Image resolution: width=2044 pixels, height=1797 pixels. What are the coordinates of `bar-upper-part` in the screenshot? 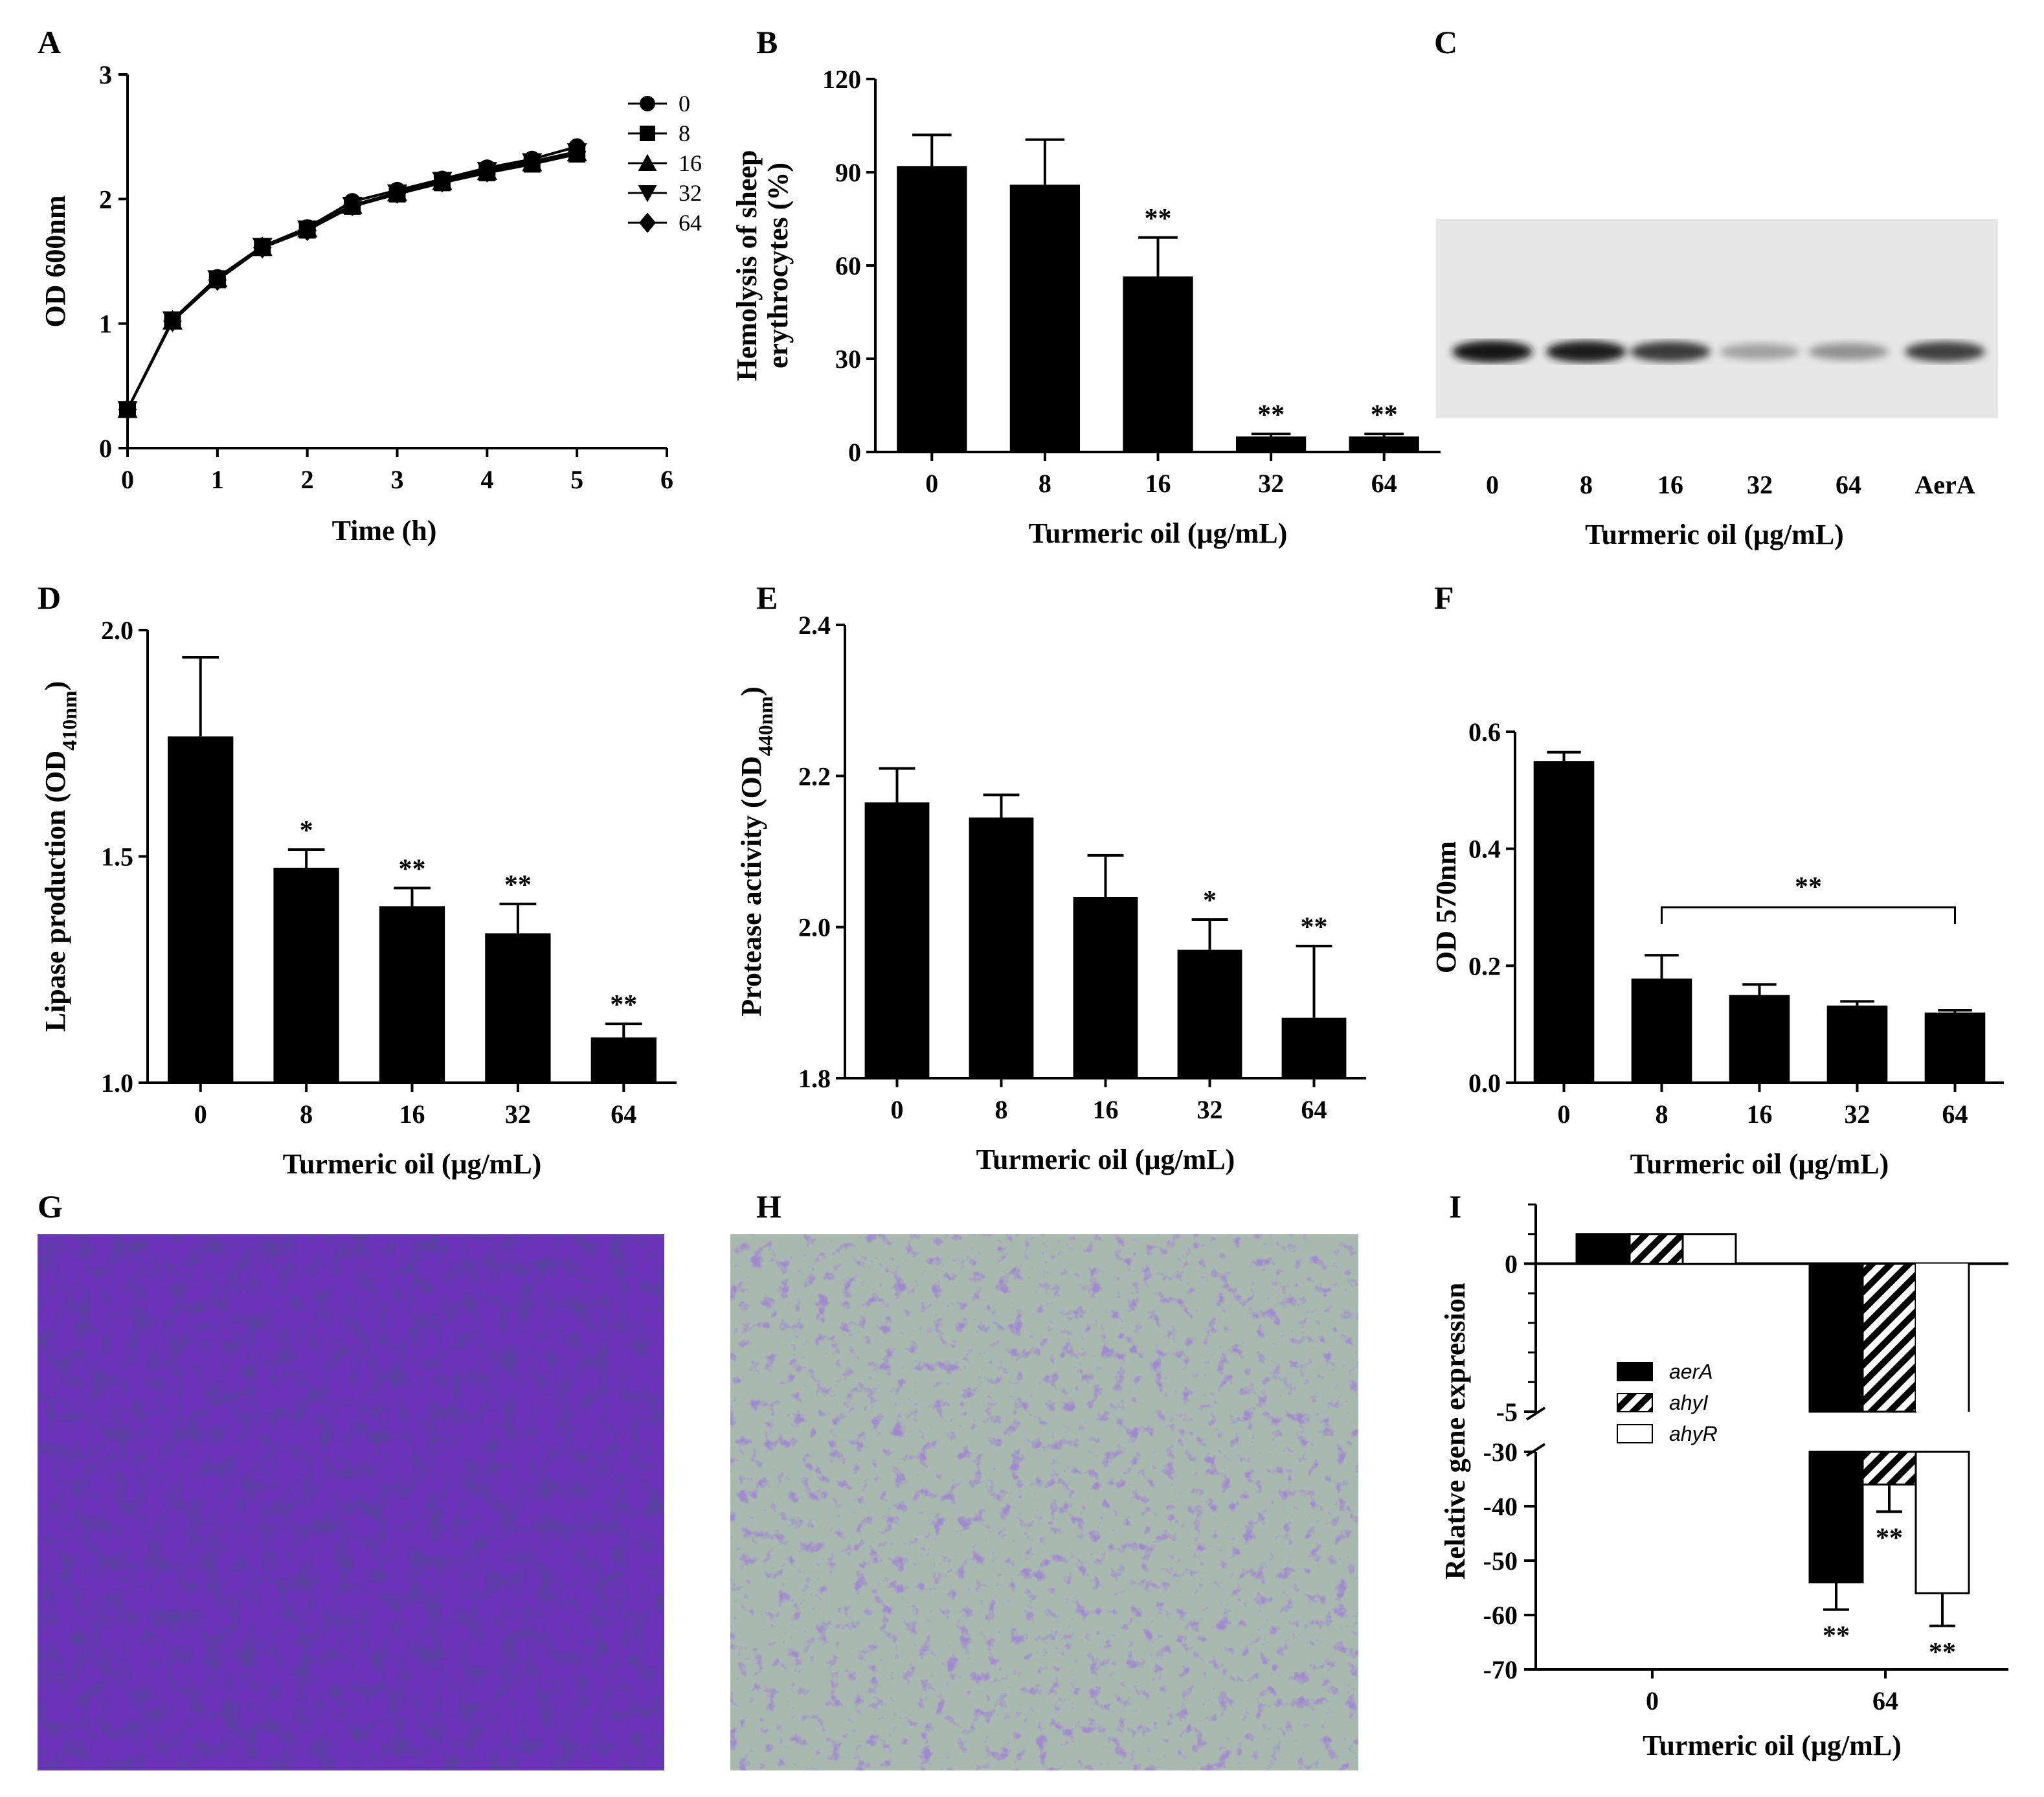 It's located at (1836, 1337).